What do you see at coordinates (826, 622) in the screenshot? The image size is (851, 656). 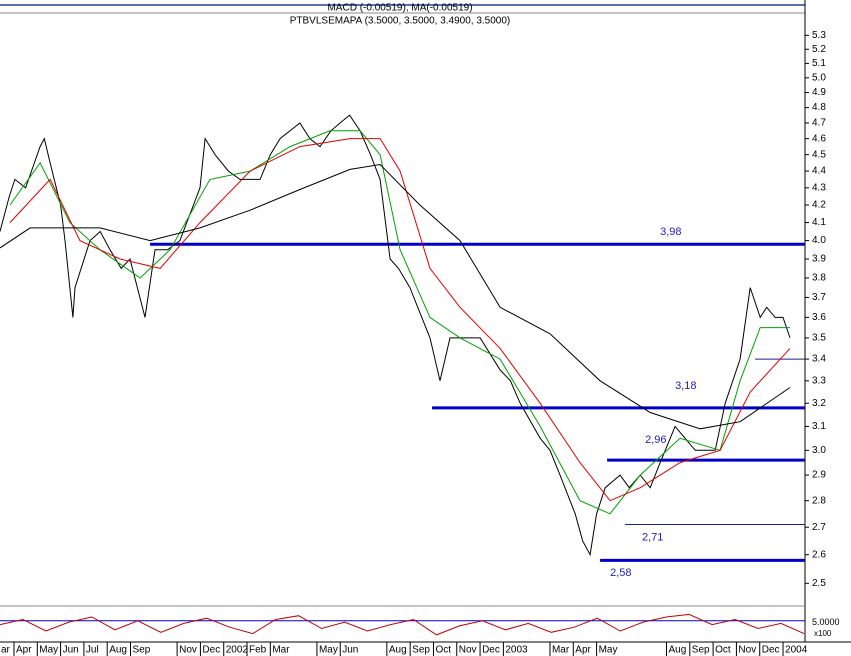 I see `osc-tick-label: 5.0000` at bounding box center [826, 622].